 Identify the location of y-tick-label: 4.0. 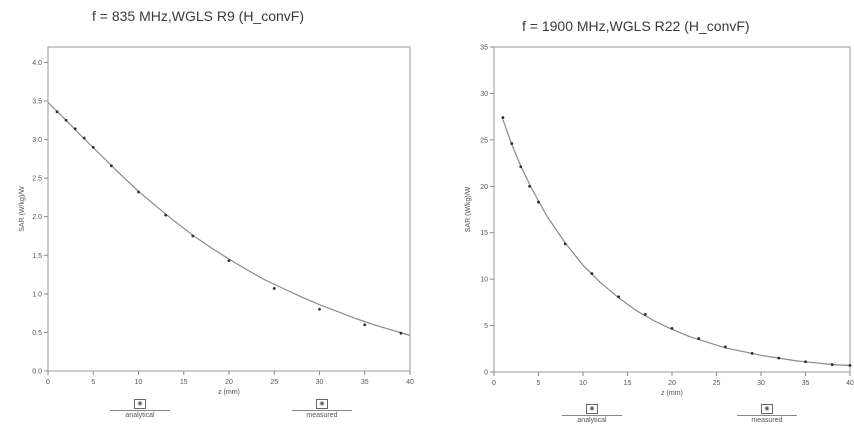
(37, 63).